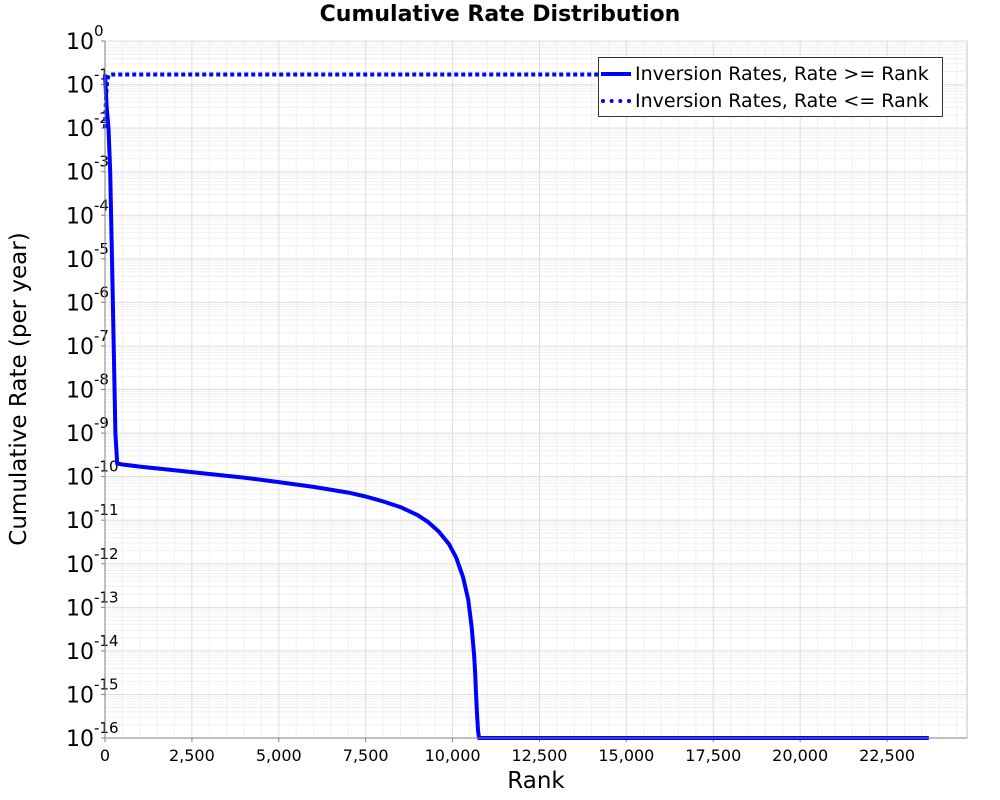 This screenshot has height=800, width=1000. Describe the element at coordinates (101, 380) in the screenshot. I see `y-tick-exponent: -8` at that location.